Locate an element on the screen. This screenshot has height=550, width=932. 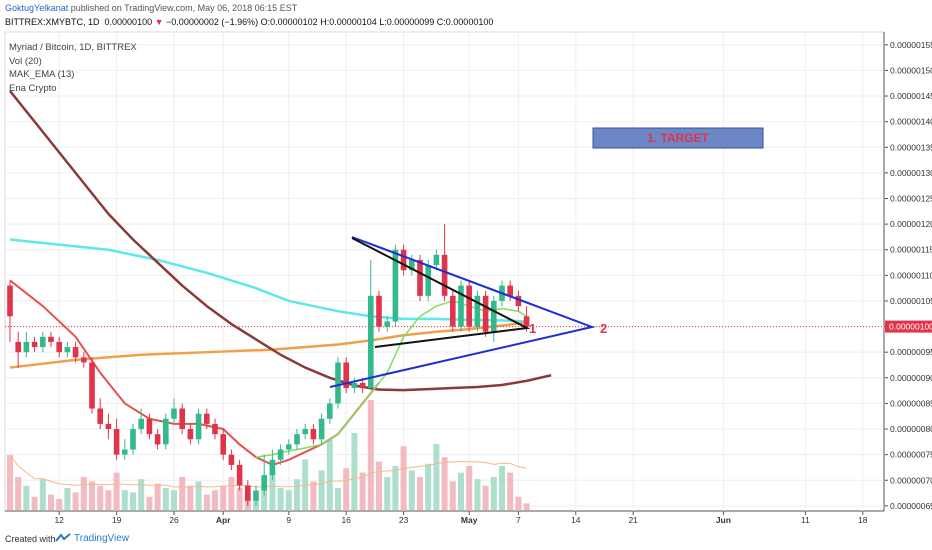
footer: Created with TradingView is located at coordinates (466, 540).